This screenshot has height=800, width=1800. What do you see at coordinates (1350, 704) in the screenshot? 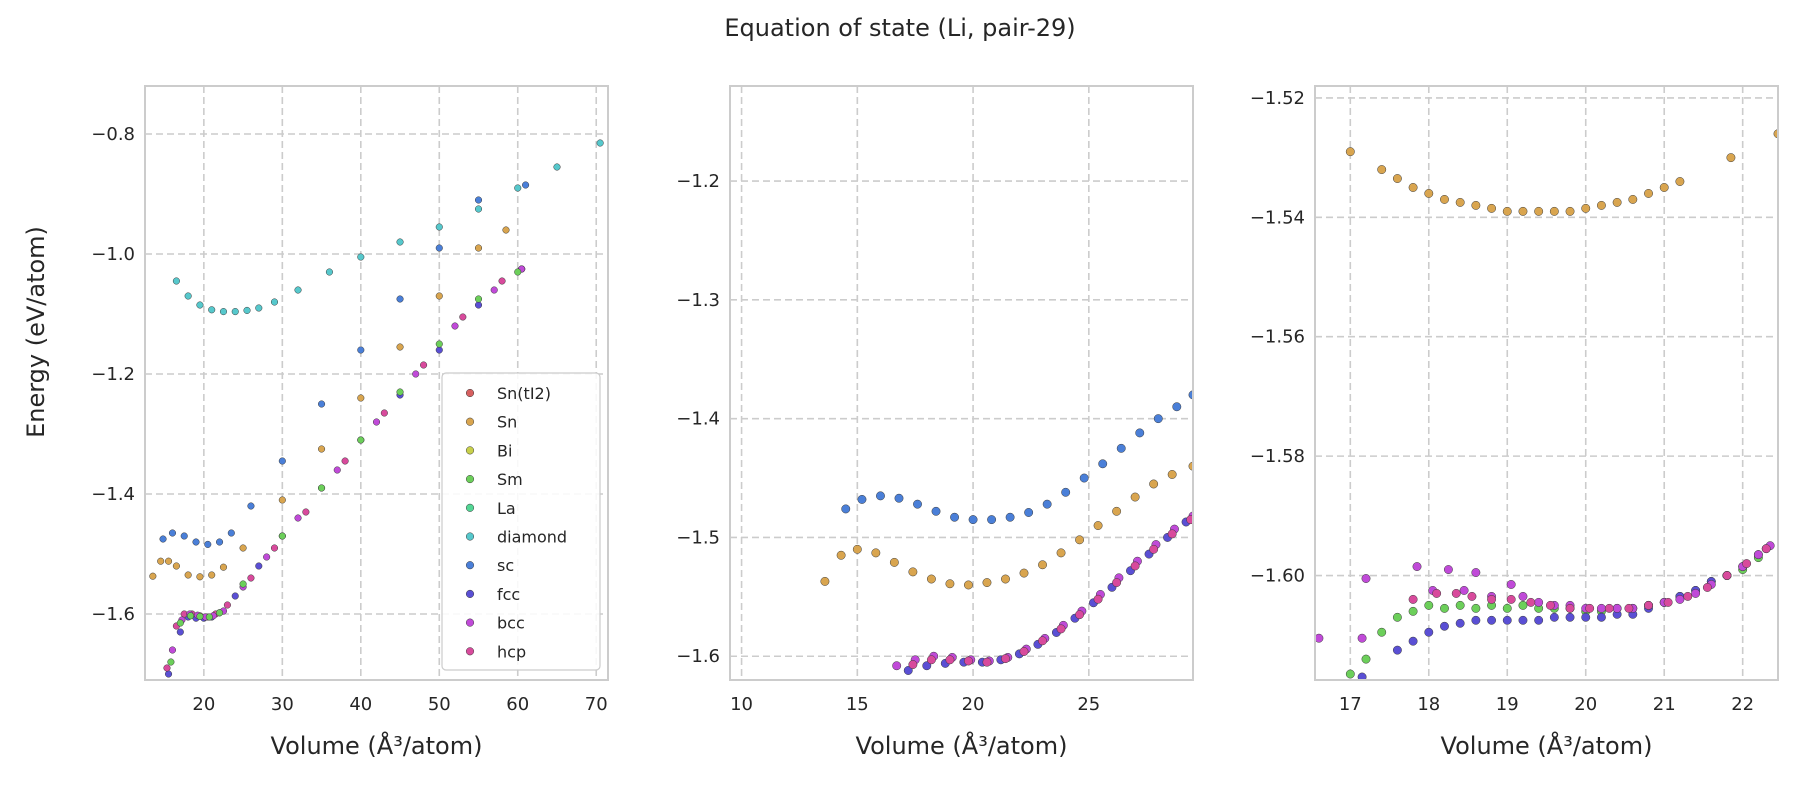
I see `x-tick-label: 17` at bounding box center [1350, 704].